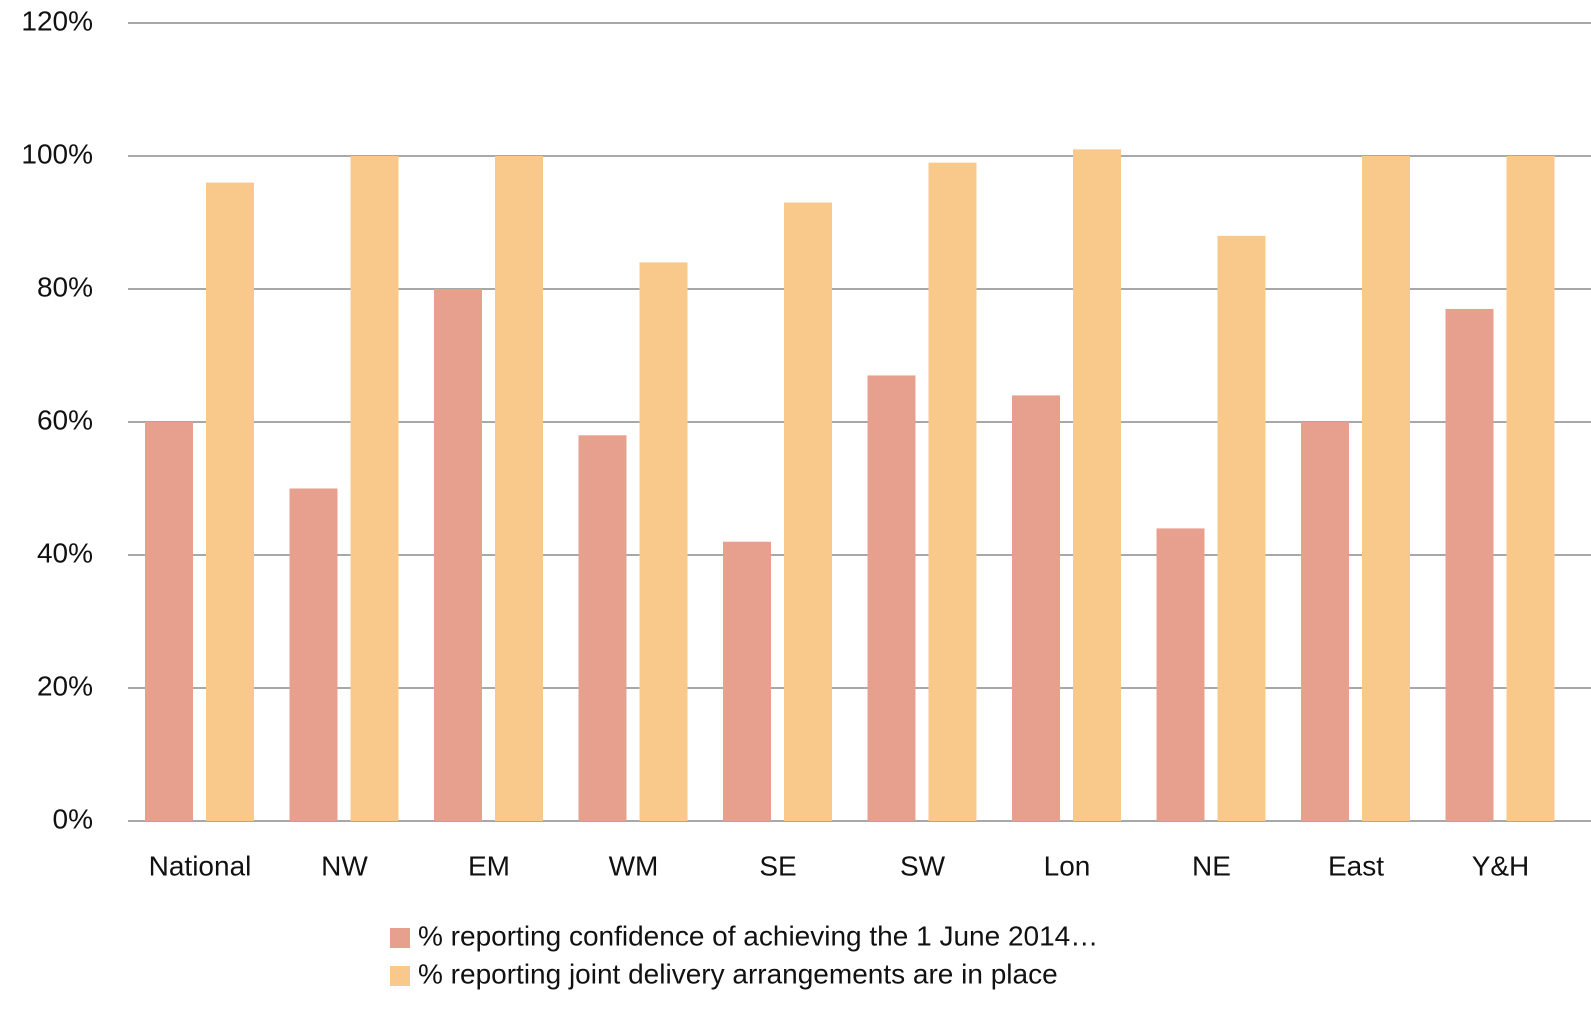 The height and width of the screenshot is (1011, 1591). What do you see at coordinates (489, 865) in the screenshot?
I see `x-tick-label: EM` at bounding box center [489, 865].